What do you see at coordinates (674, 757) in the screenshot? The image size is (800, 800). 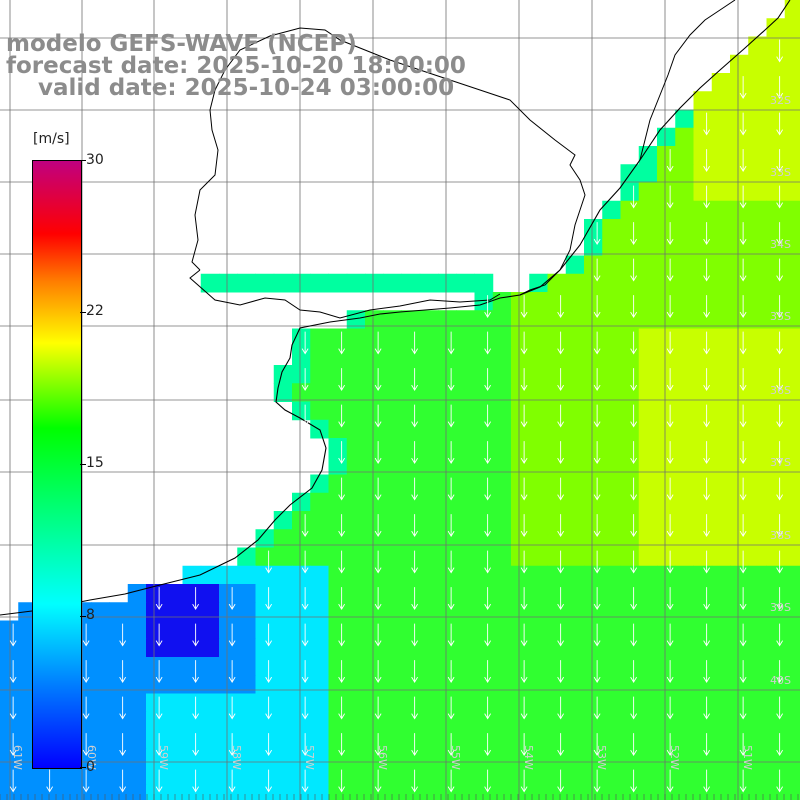 I see `longitude-label: 52W` at bounding box center [674, 757].